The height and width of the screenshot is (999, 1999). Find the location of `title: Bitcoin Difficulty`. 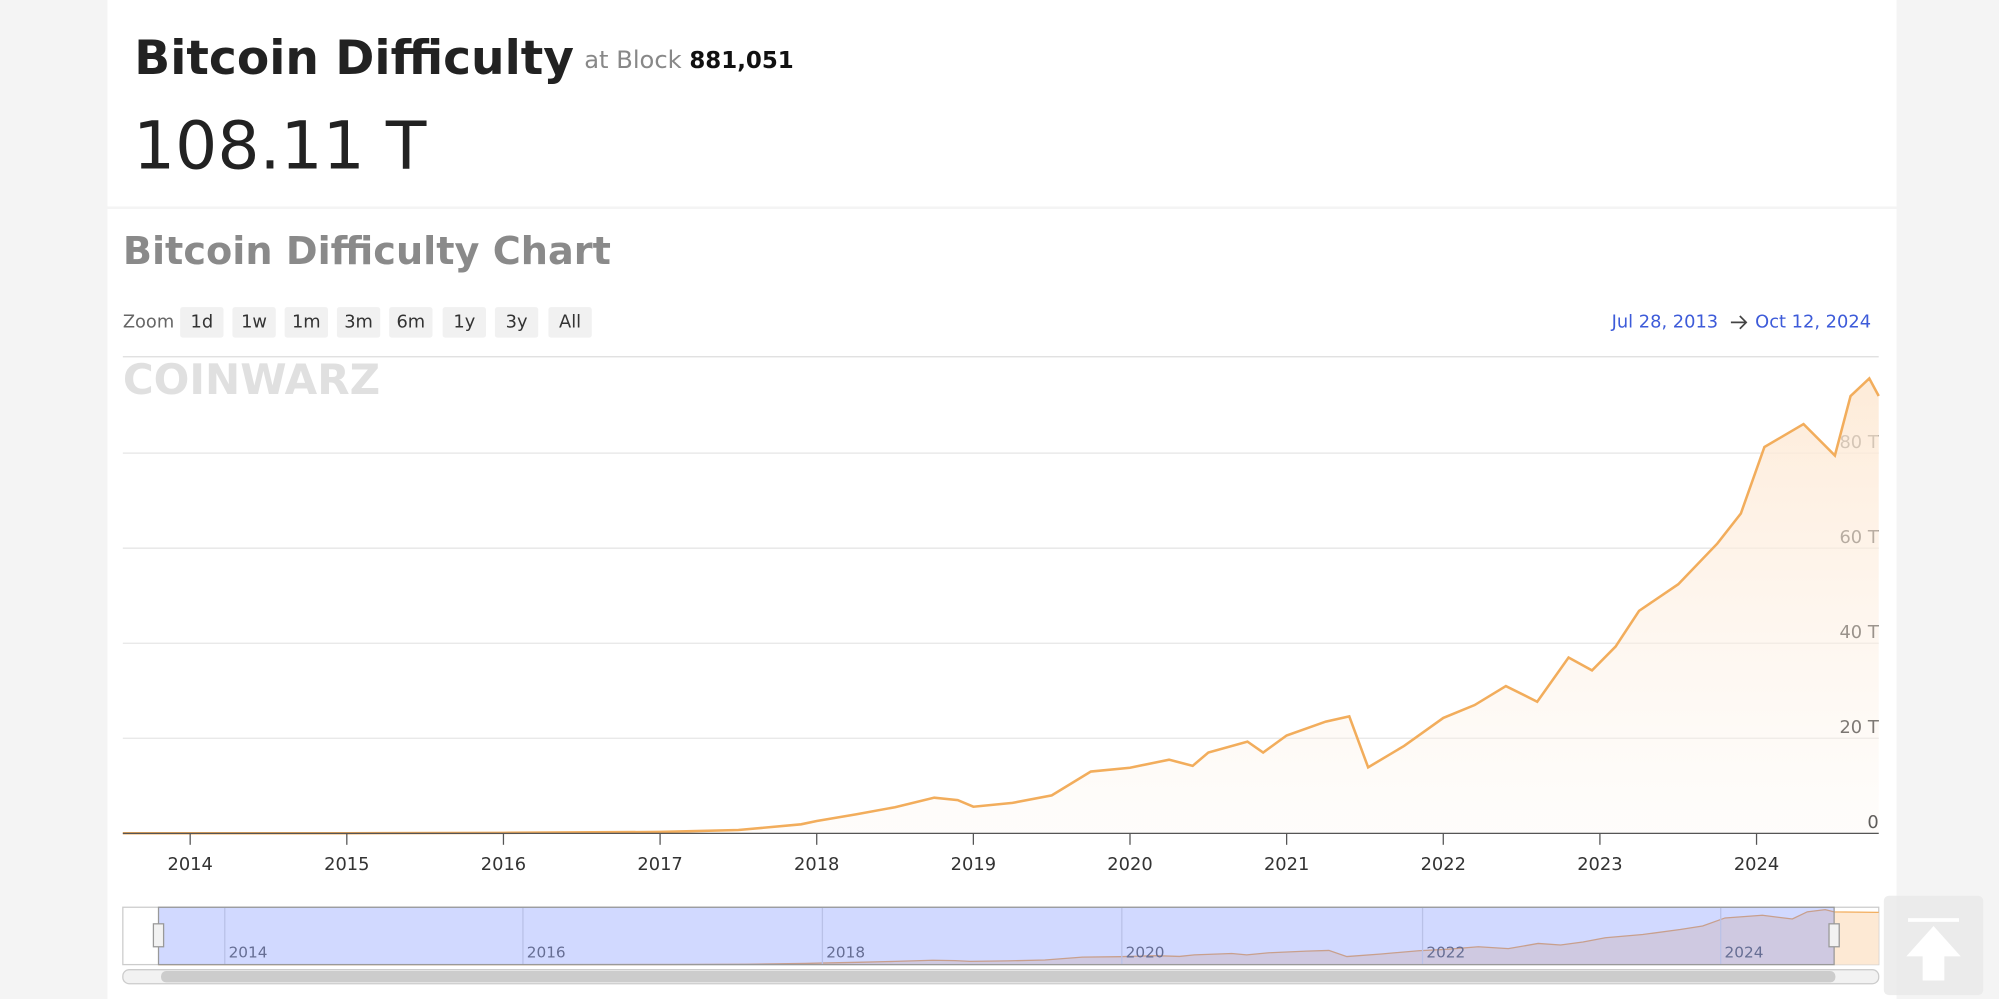

title: Bitcoin Difficulty is located at coordinates (354, 58).